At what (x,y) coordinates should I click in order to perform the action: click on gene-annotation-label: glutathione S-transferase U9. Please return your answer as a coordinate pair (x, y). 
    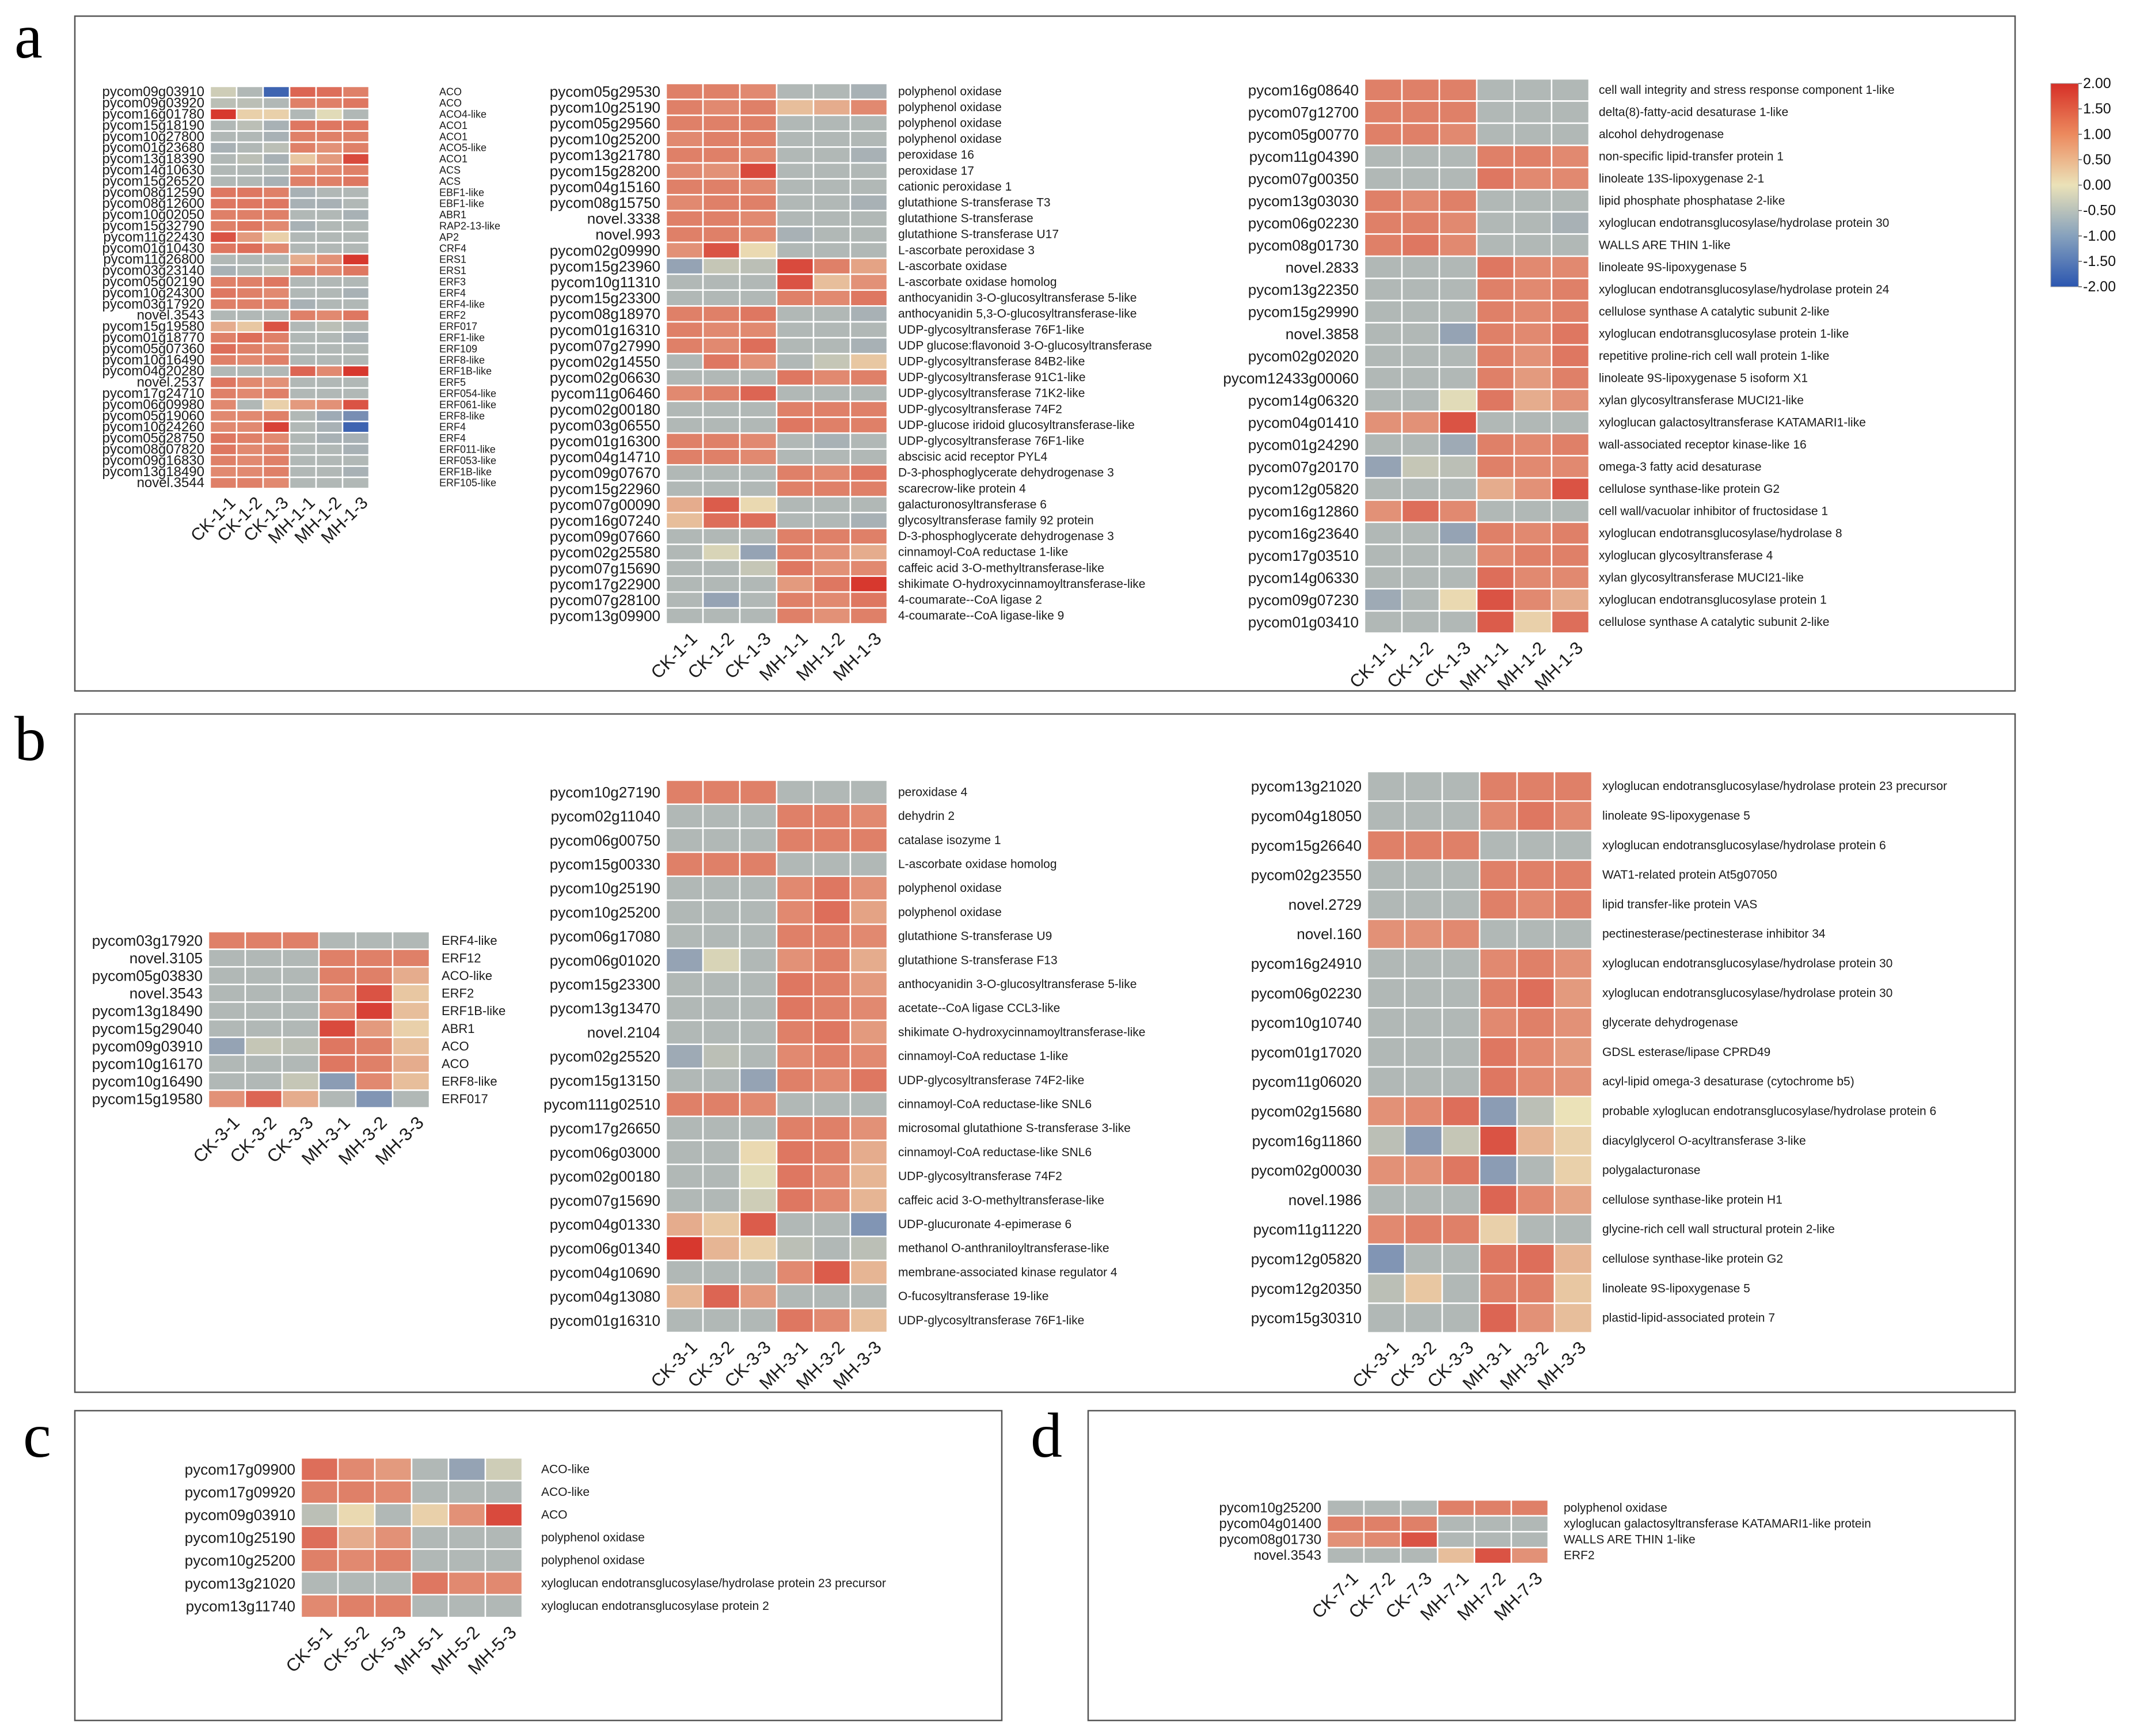
    Looking at the image, I should click on (975, 936).